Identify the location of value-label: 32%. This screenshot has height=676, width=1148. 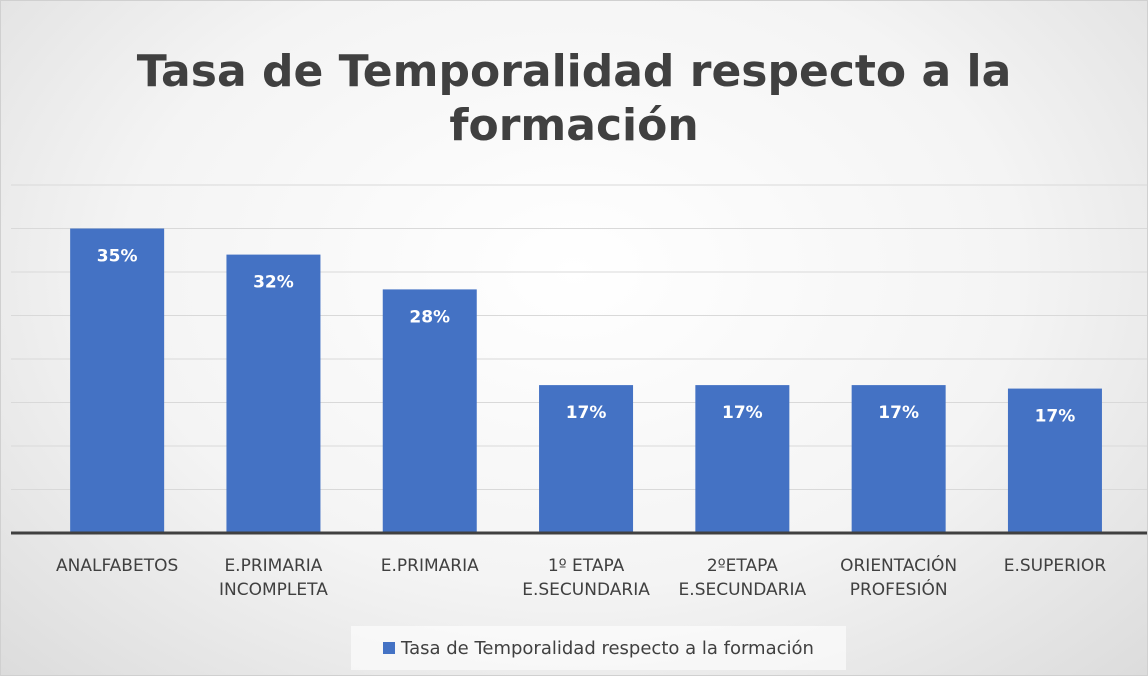
(273, 283).